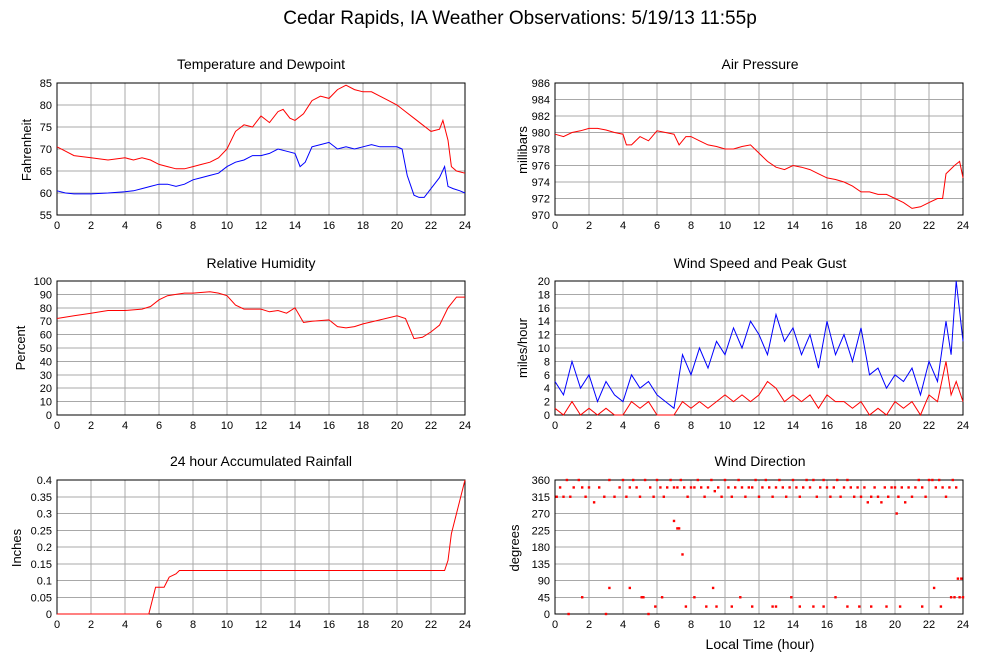  Describe the element at coordinates (46, 84) in the screenshot. I see `y-tick-label: 85` at that location.